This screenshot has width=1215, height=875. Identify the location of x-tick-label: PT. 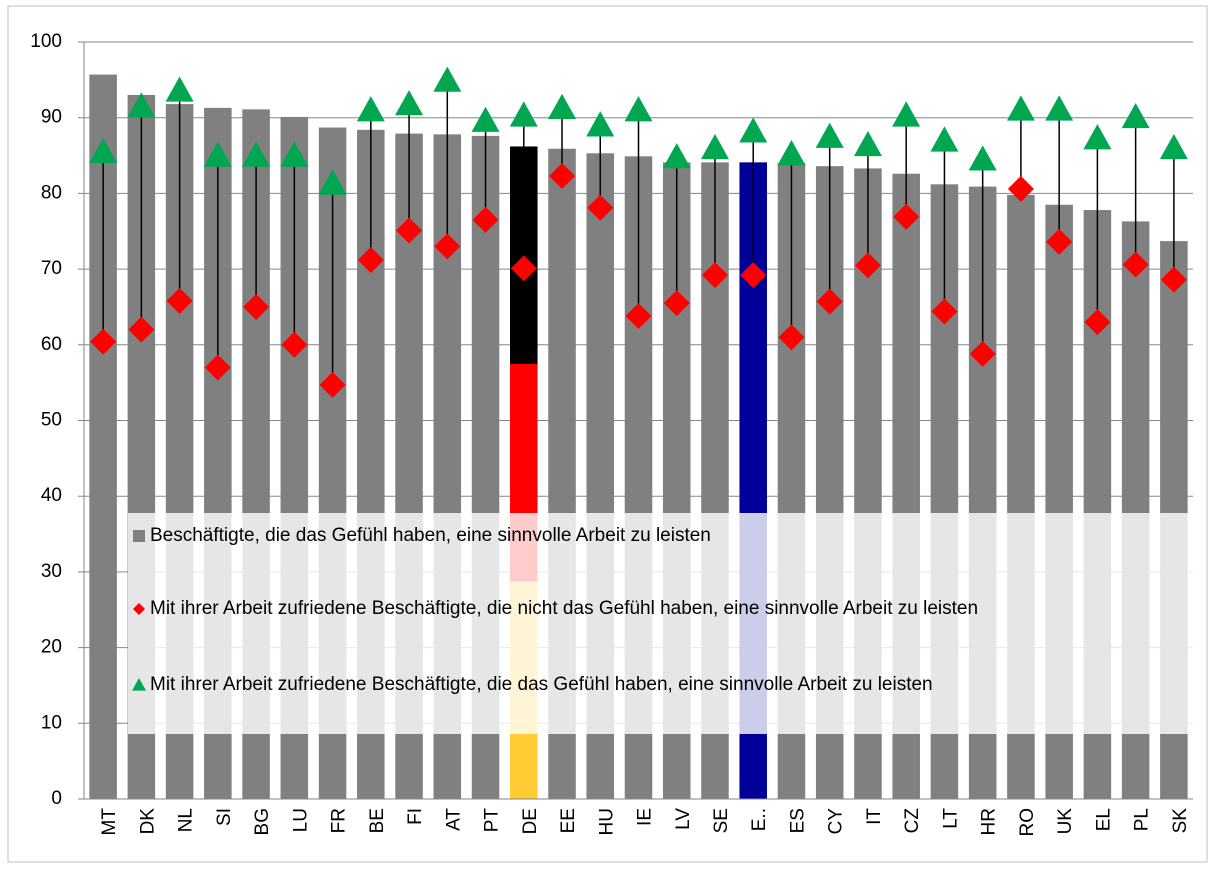
(492, 820).